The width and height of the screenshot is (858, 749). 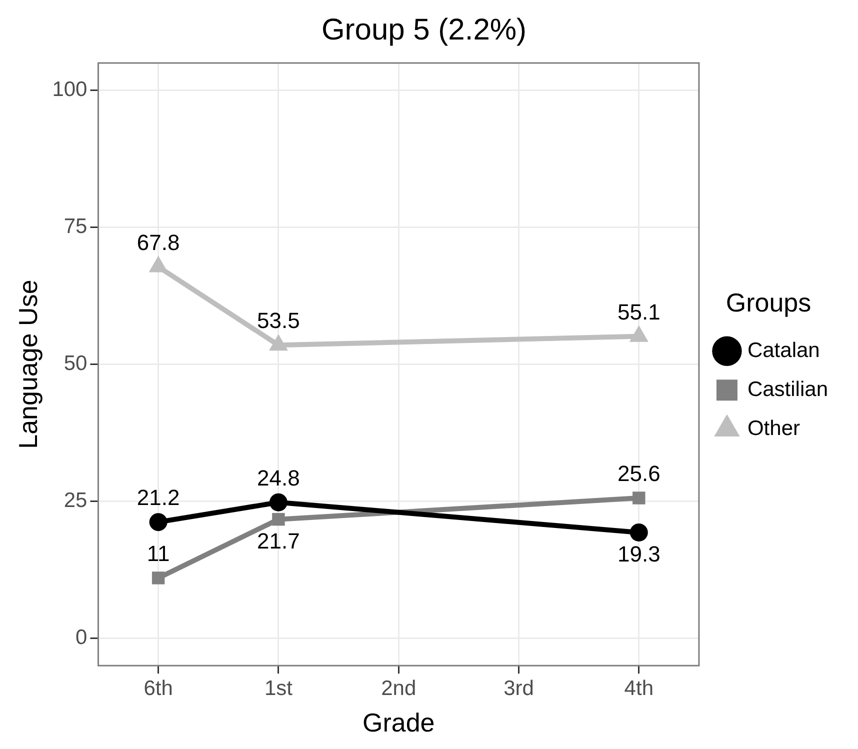 I want to click on y-tick-label: 100, so click(x=70, y=90).